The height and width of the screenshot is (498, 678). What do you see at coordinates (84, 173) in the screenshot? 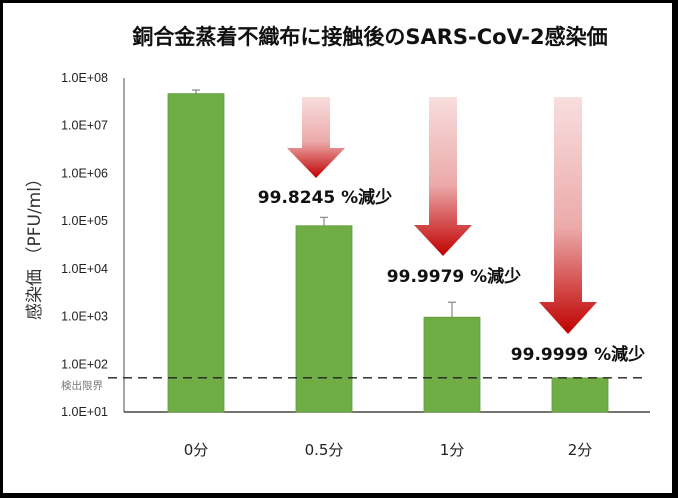
I see `y-tick-label: 1.0E+06` at bounding box center [84, 173].